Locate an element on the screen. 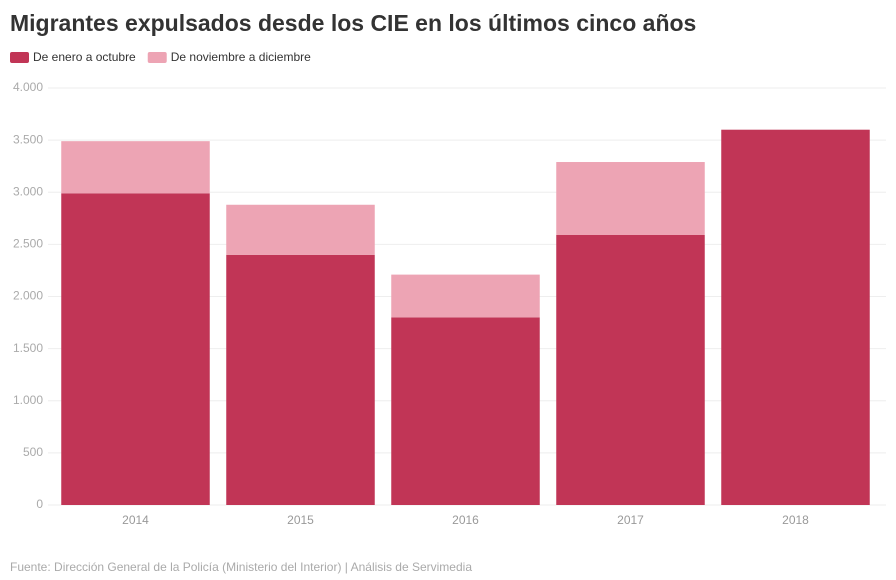 Image resolution: width=896 pixels, height=580 pixels. y-tick-label: 0 is located at coordinates (39, 504).